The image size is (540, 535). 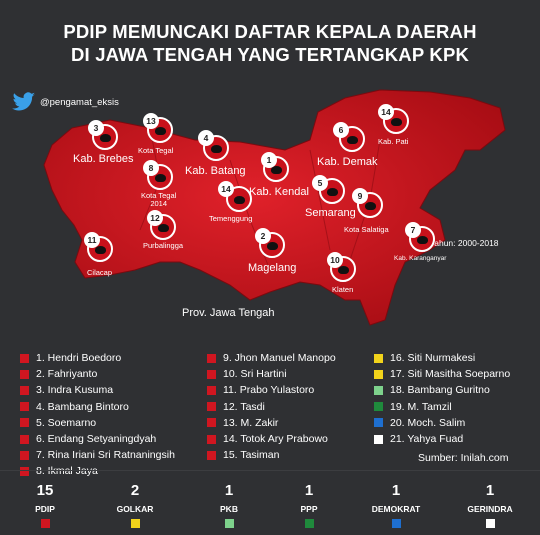 I want to click on legend-item: 7. Rina Iriani Sri Ratnaningsih, so click(x=97, y=455).